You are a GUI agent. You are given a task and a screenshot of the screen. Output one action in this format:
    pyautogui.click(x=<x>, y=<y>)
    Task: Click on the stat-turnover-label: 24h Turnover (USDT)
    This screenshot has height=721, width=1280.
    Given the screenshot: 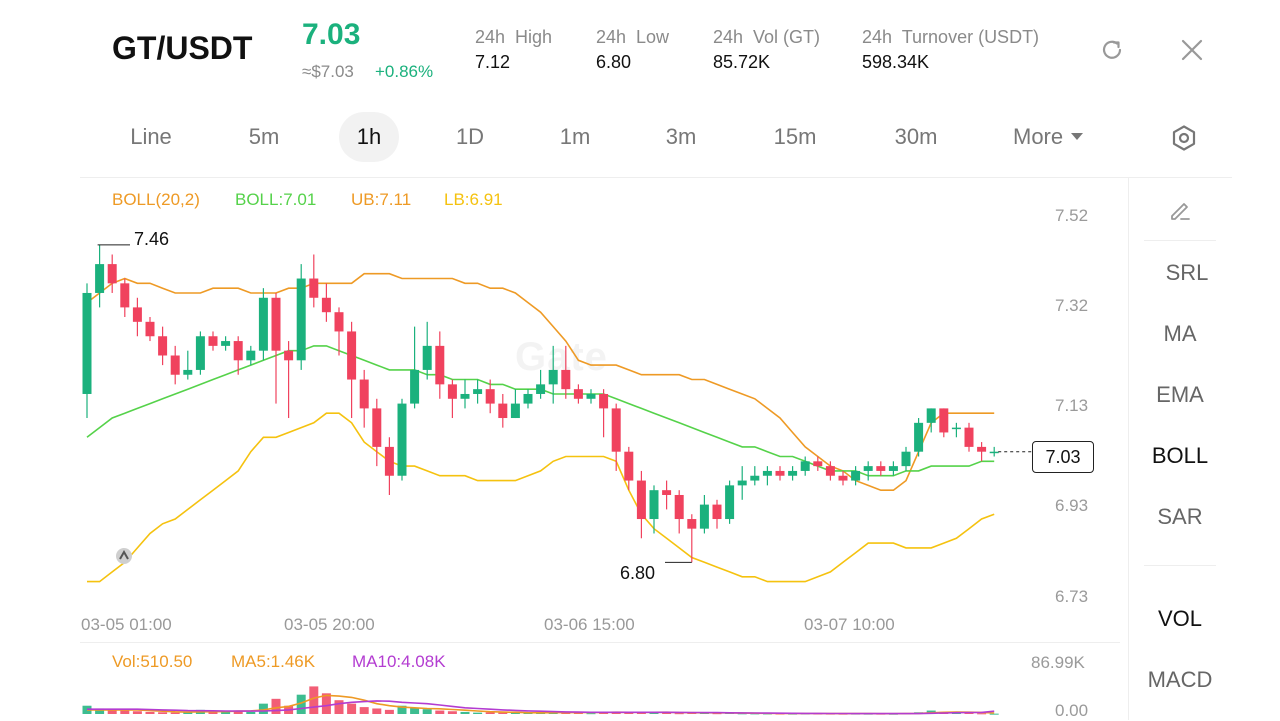 What is the action you would take?
    pyautogui.click(x=951, y=37)
    